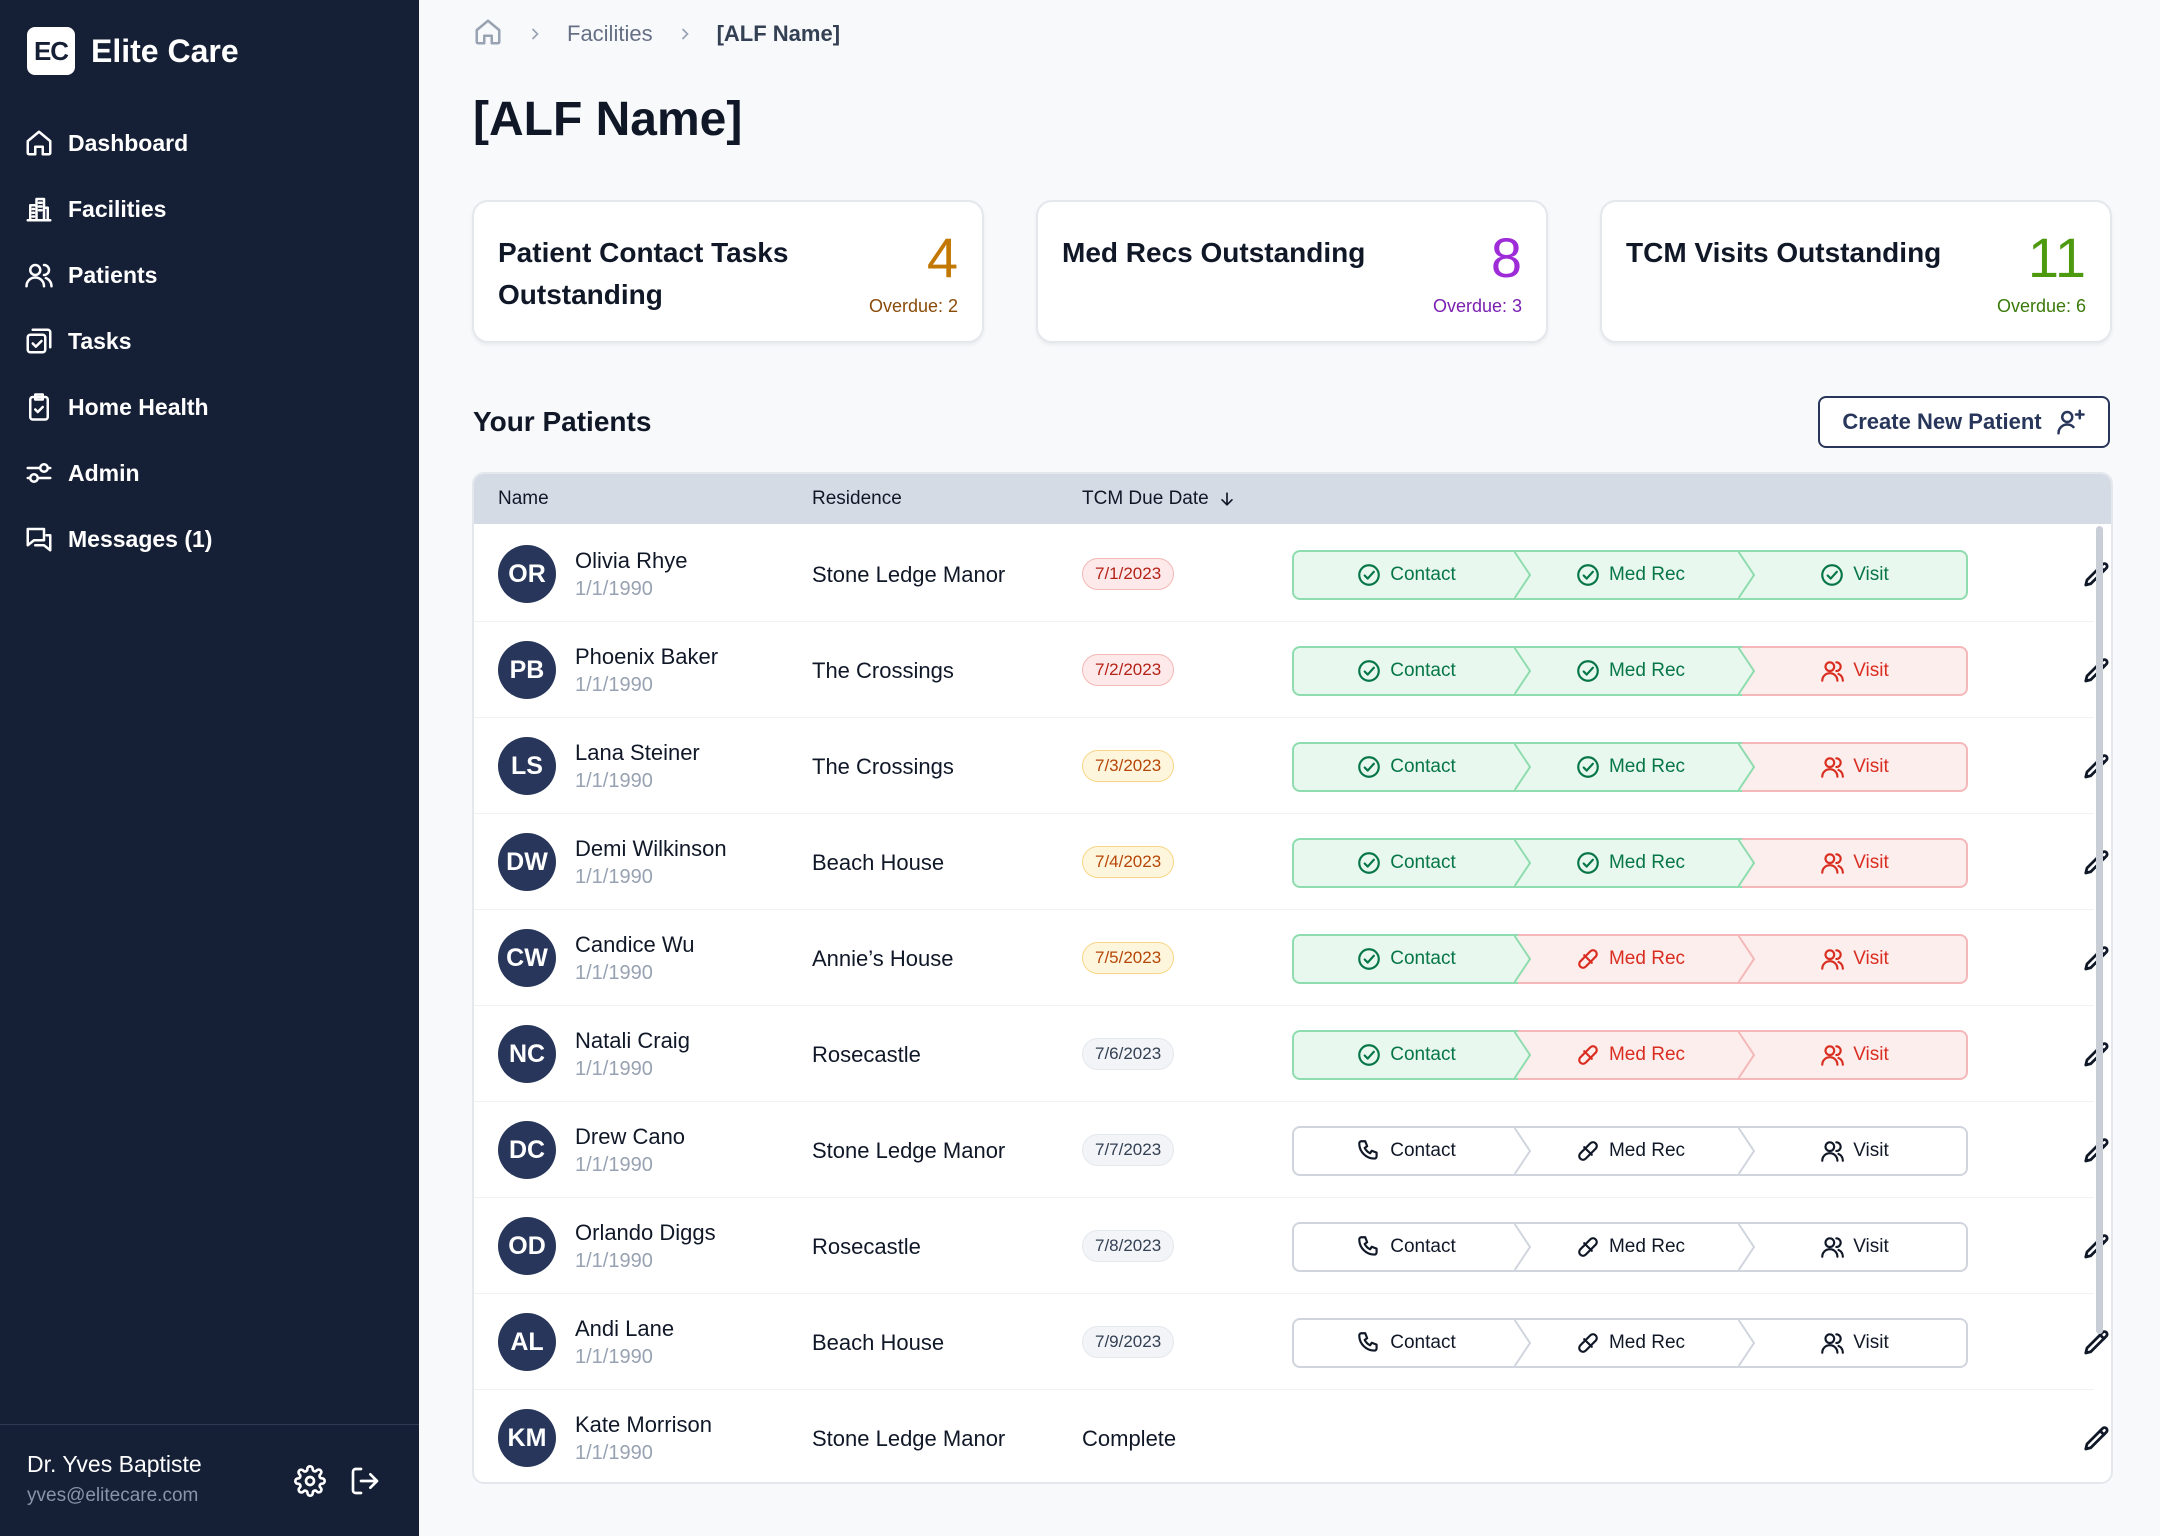  What do you see at coordinates (1506, 257) in the screenshot?
I see `stat-value: 8` at bounding box center [1506, 257].